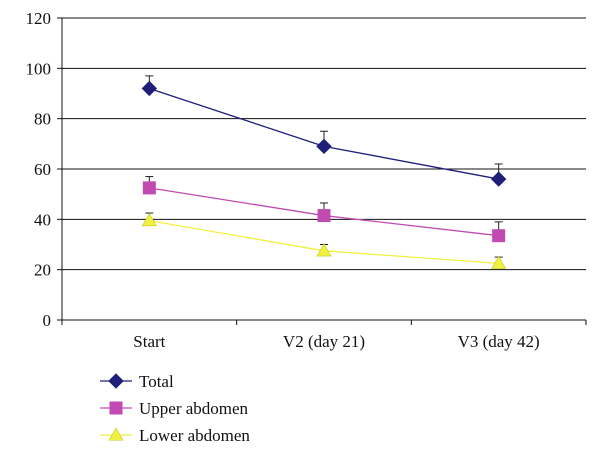 The image size is (605, 449). I want to click on legend-label: Lower abdomen, so click(194, 435).